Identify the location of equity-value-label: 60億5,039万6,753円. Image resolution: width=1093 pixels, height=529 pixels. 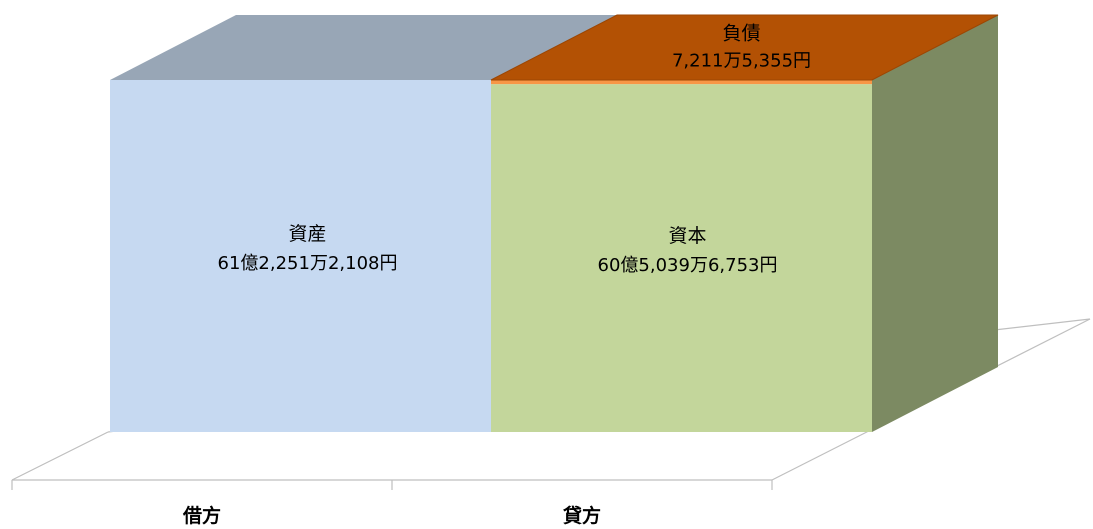
(688, 265).